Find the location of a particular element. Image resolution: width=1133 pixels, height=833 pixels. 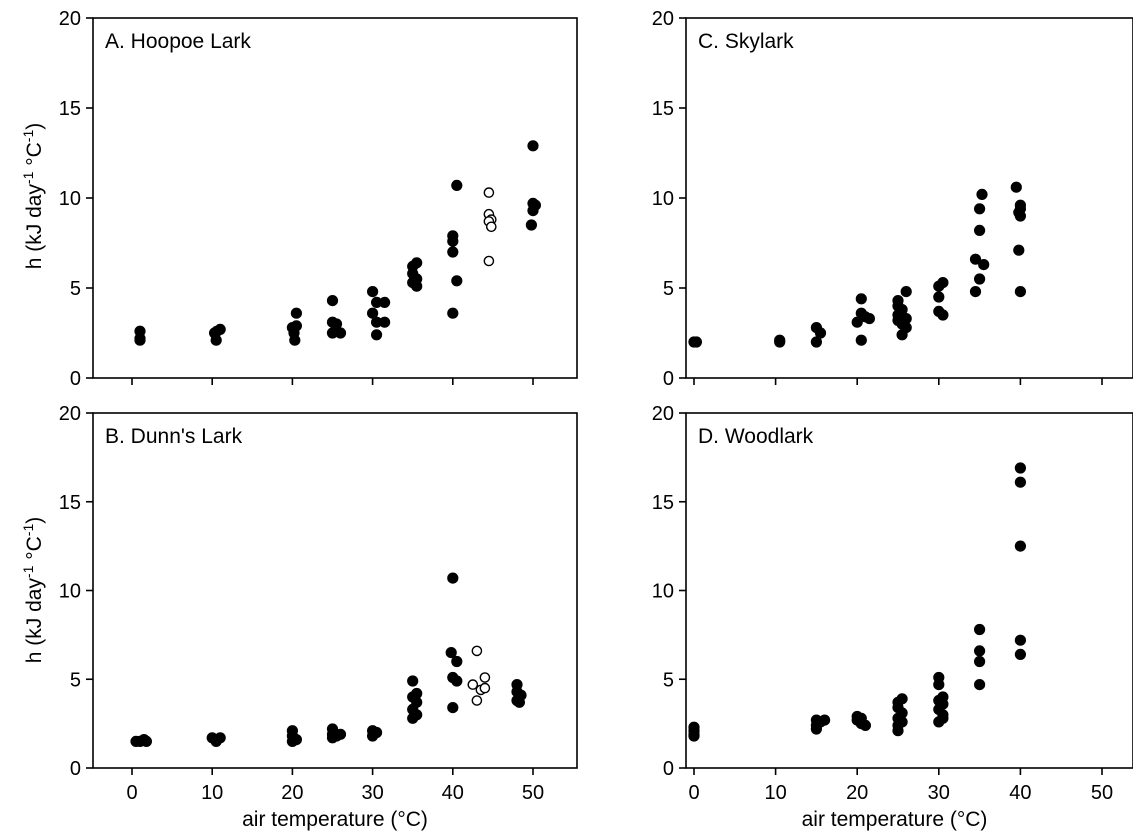

x-axis-title: air temperature (°C) is located at coordinates (335, 819).